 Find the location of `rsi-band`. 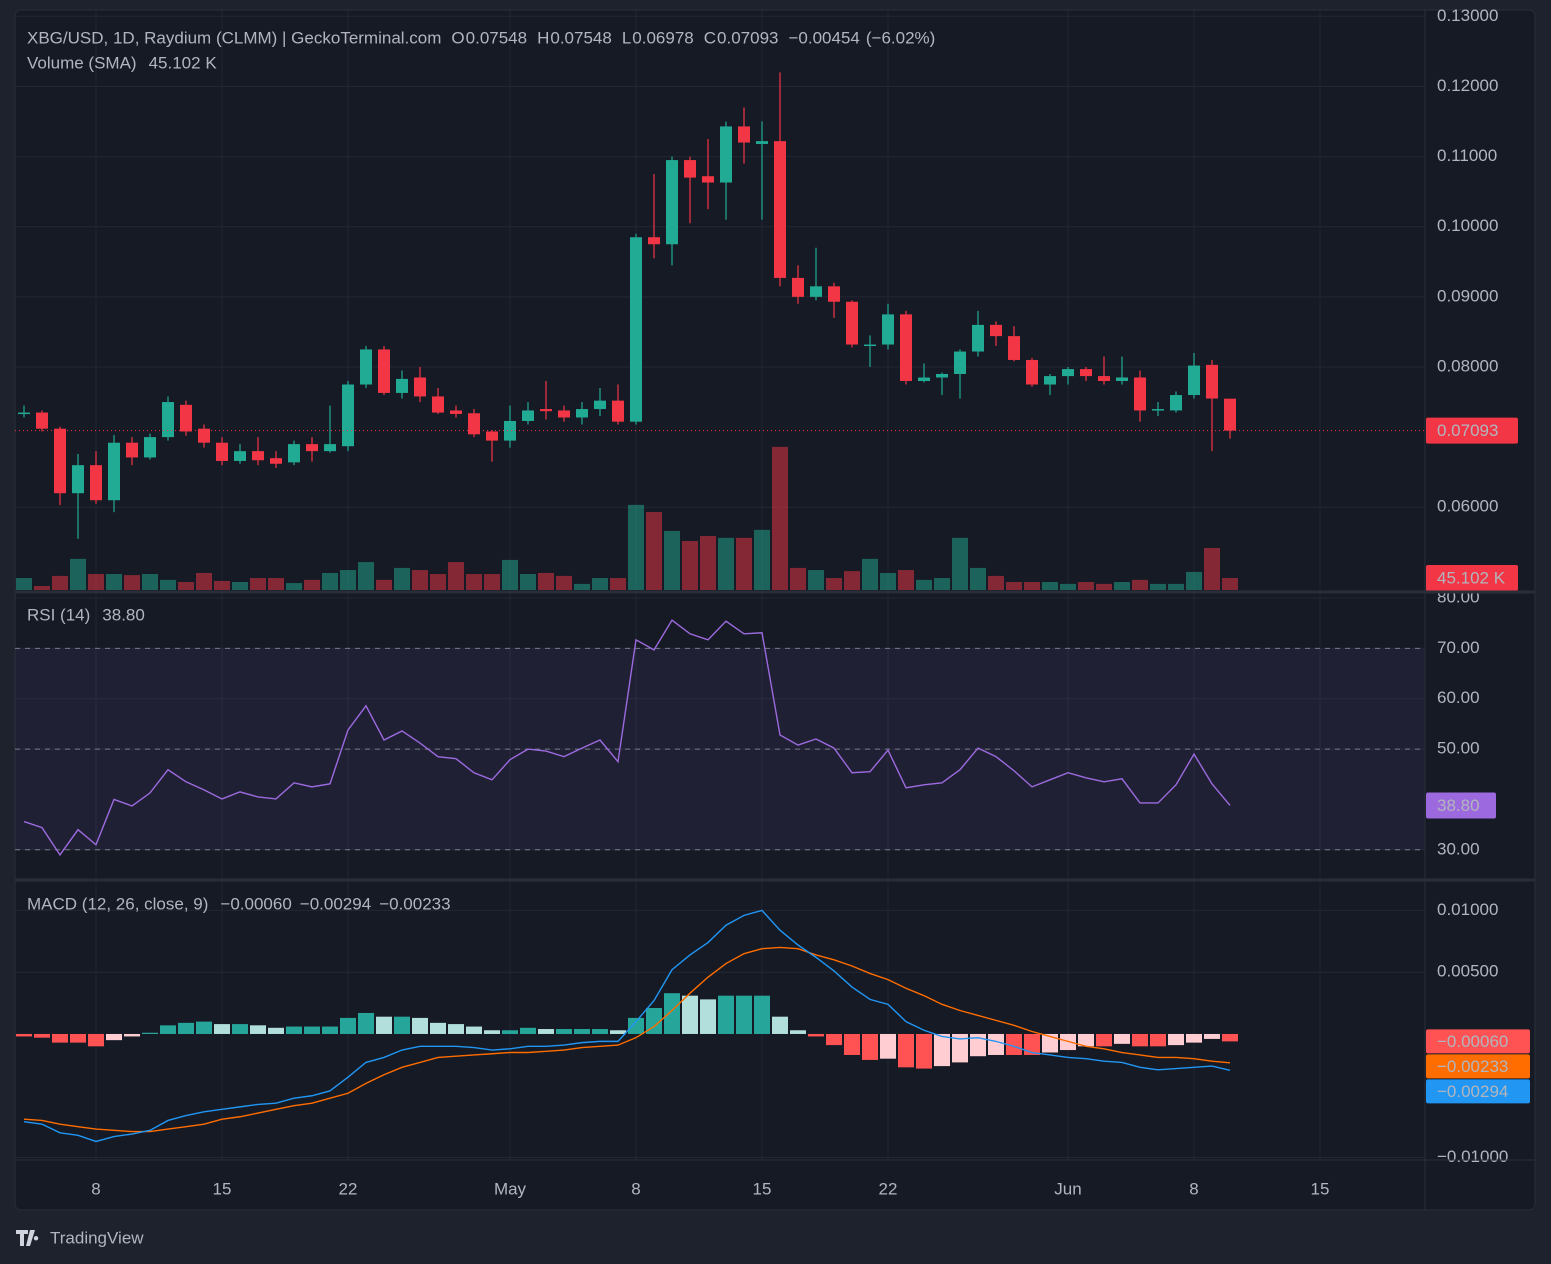

rsi-band is located at coordinates (720, 749).